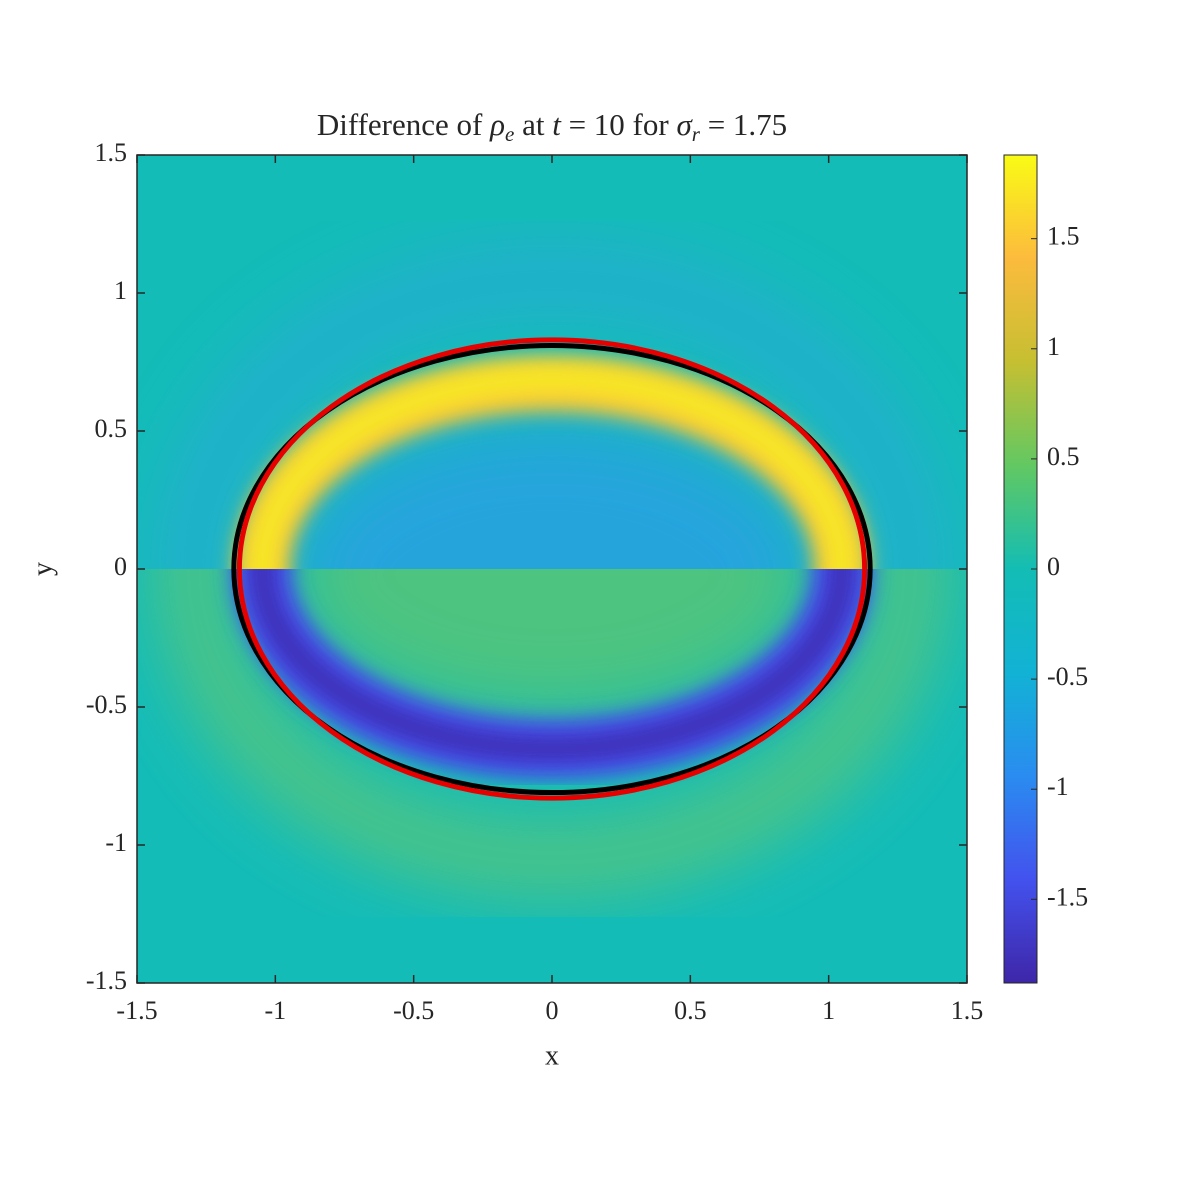  Describe the element at coordinates (106, 980) in the screenshot. I see `y-tick-label: -1.5` at that location.